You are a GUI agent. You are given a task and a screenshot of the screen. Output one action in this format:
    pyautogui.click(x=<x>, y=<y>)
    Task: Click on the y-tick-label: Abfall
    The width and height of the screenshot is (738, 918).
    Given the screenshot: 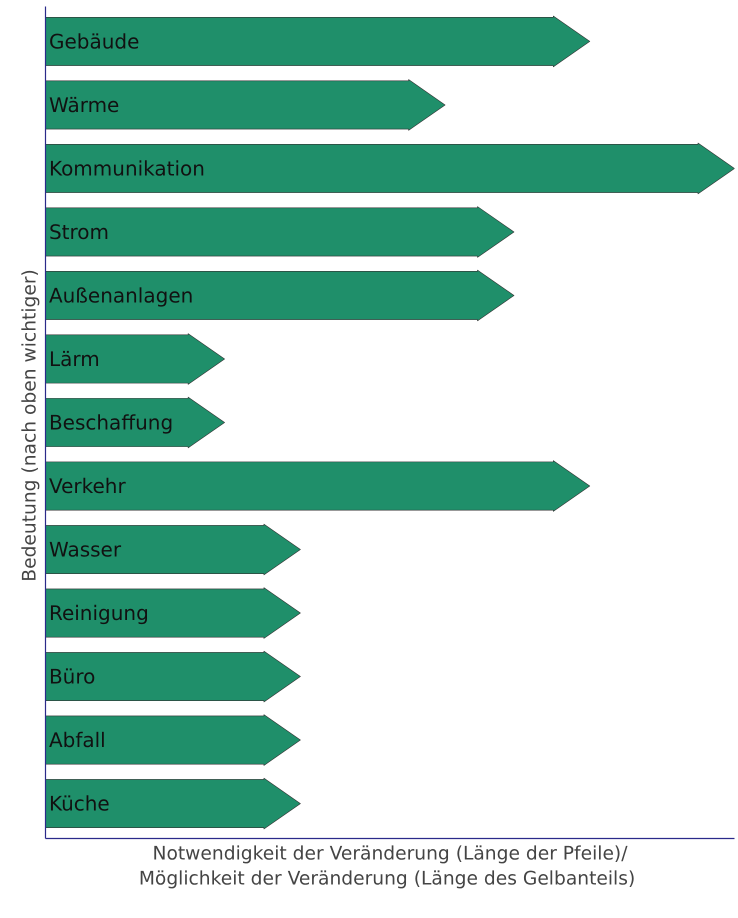 What is the action you would take?
    pyautogui.click(x=77, y=740)
    